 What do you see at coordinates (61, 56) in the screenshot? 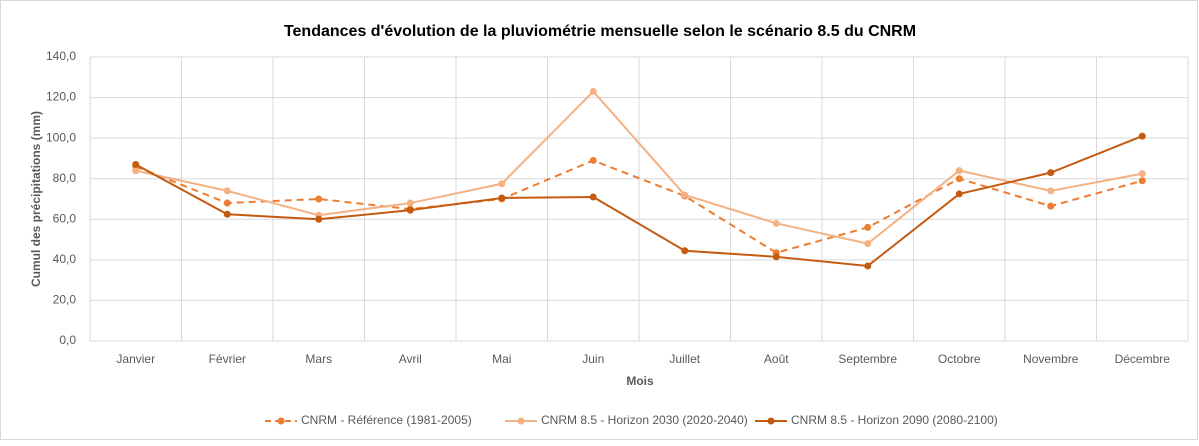
I see `y-tick-label: 140,0` at bounding box center [61, 56].